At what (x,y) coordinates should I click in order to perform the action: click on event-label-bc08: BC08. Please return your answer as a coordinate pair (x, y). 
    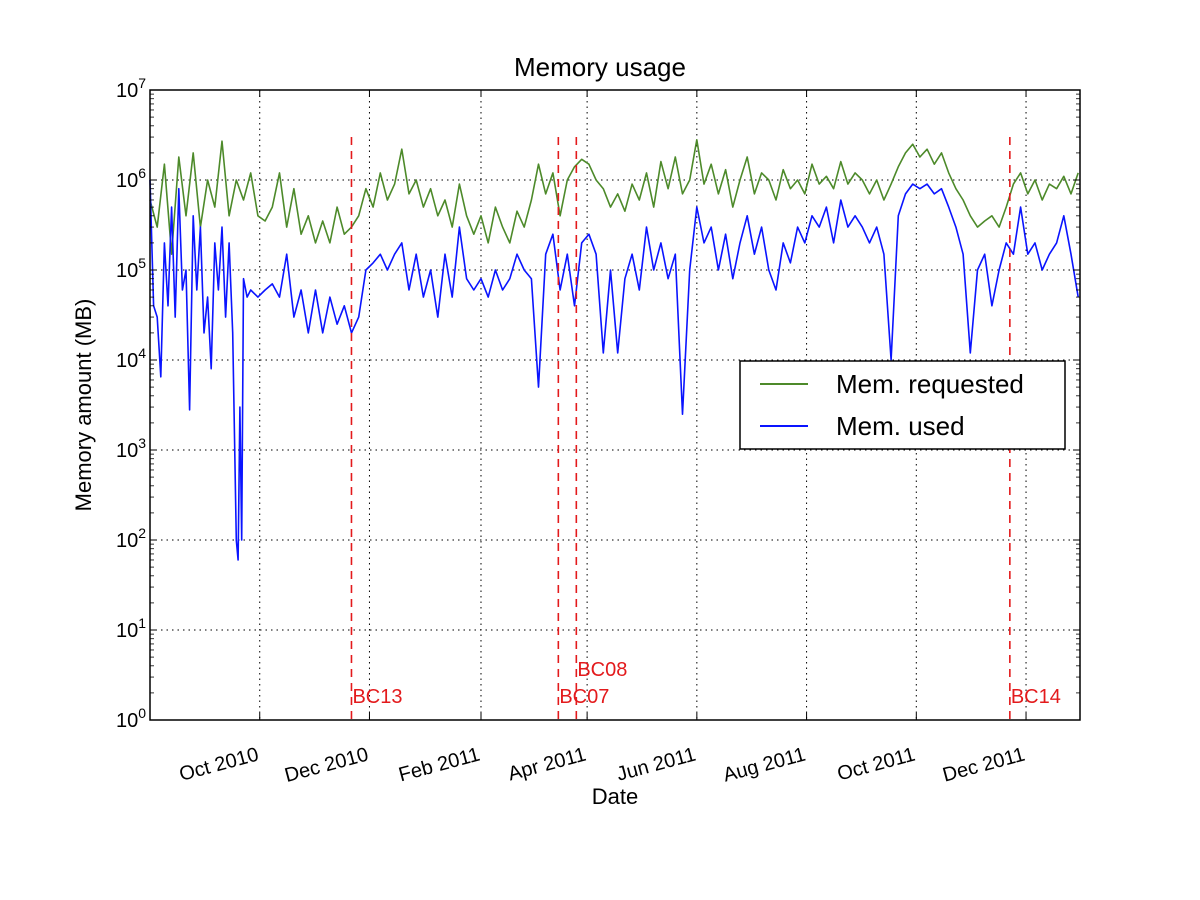
    Looking at the image, I should click on (602, 670).